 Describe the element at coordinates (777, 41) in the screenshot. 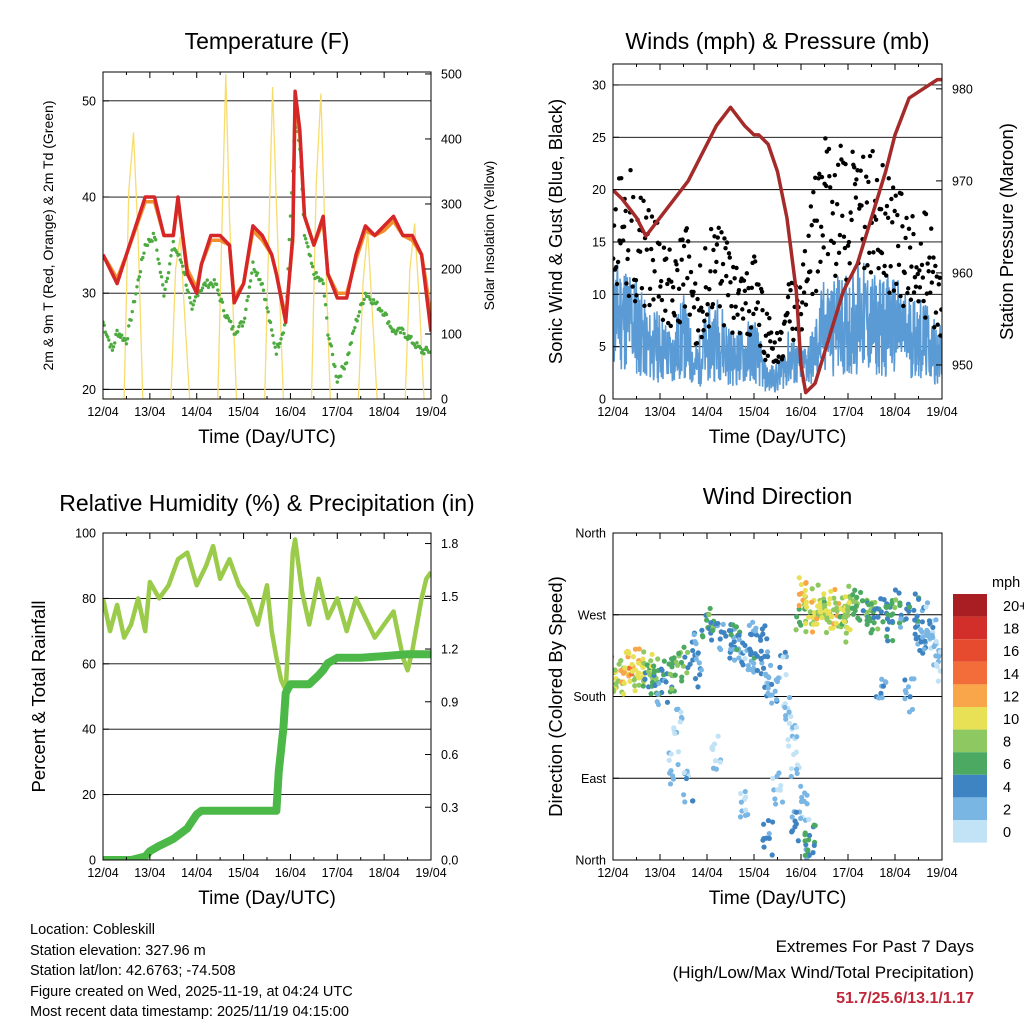

I see `winds-title: Winds (mph) & Pressure (mb)` at that location.